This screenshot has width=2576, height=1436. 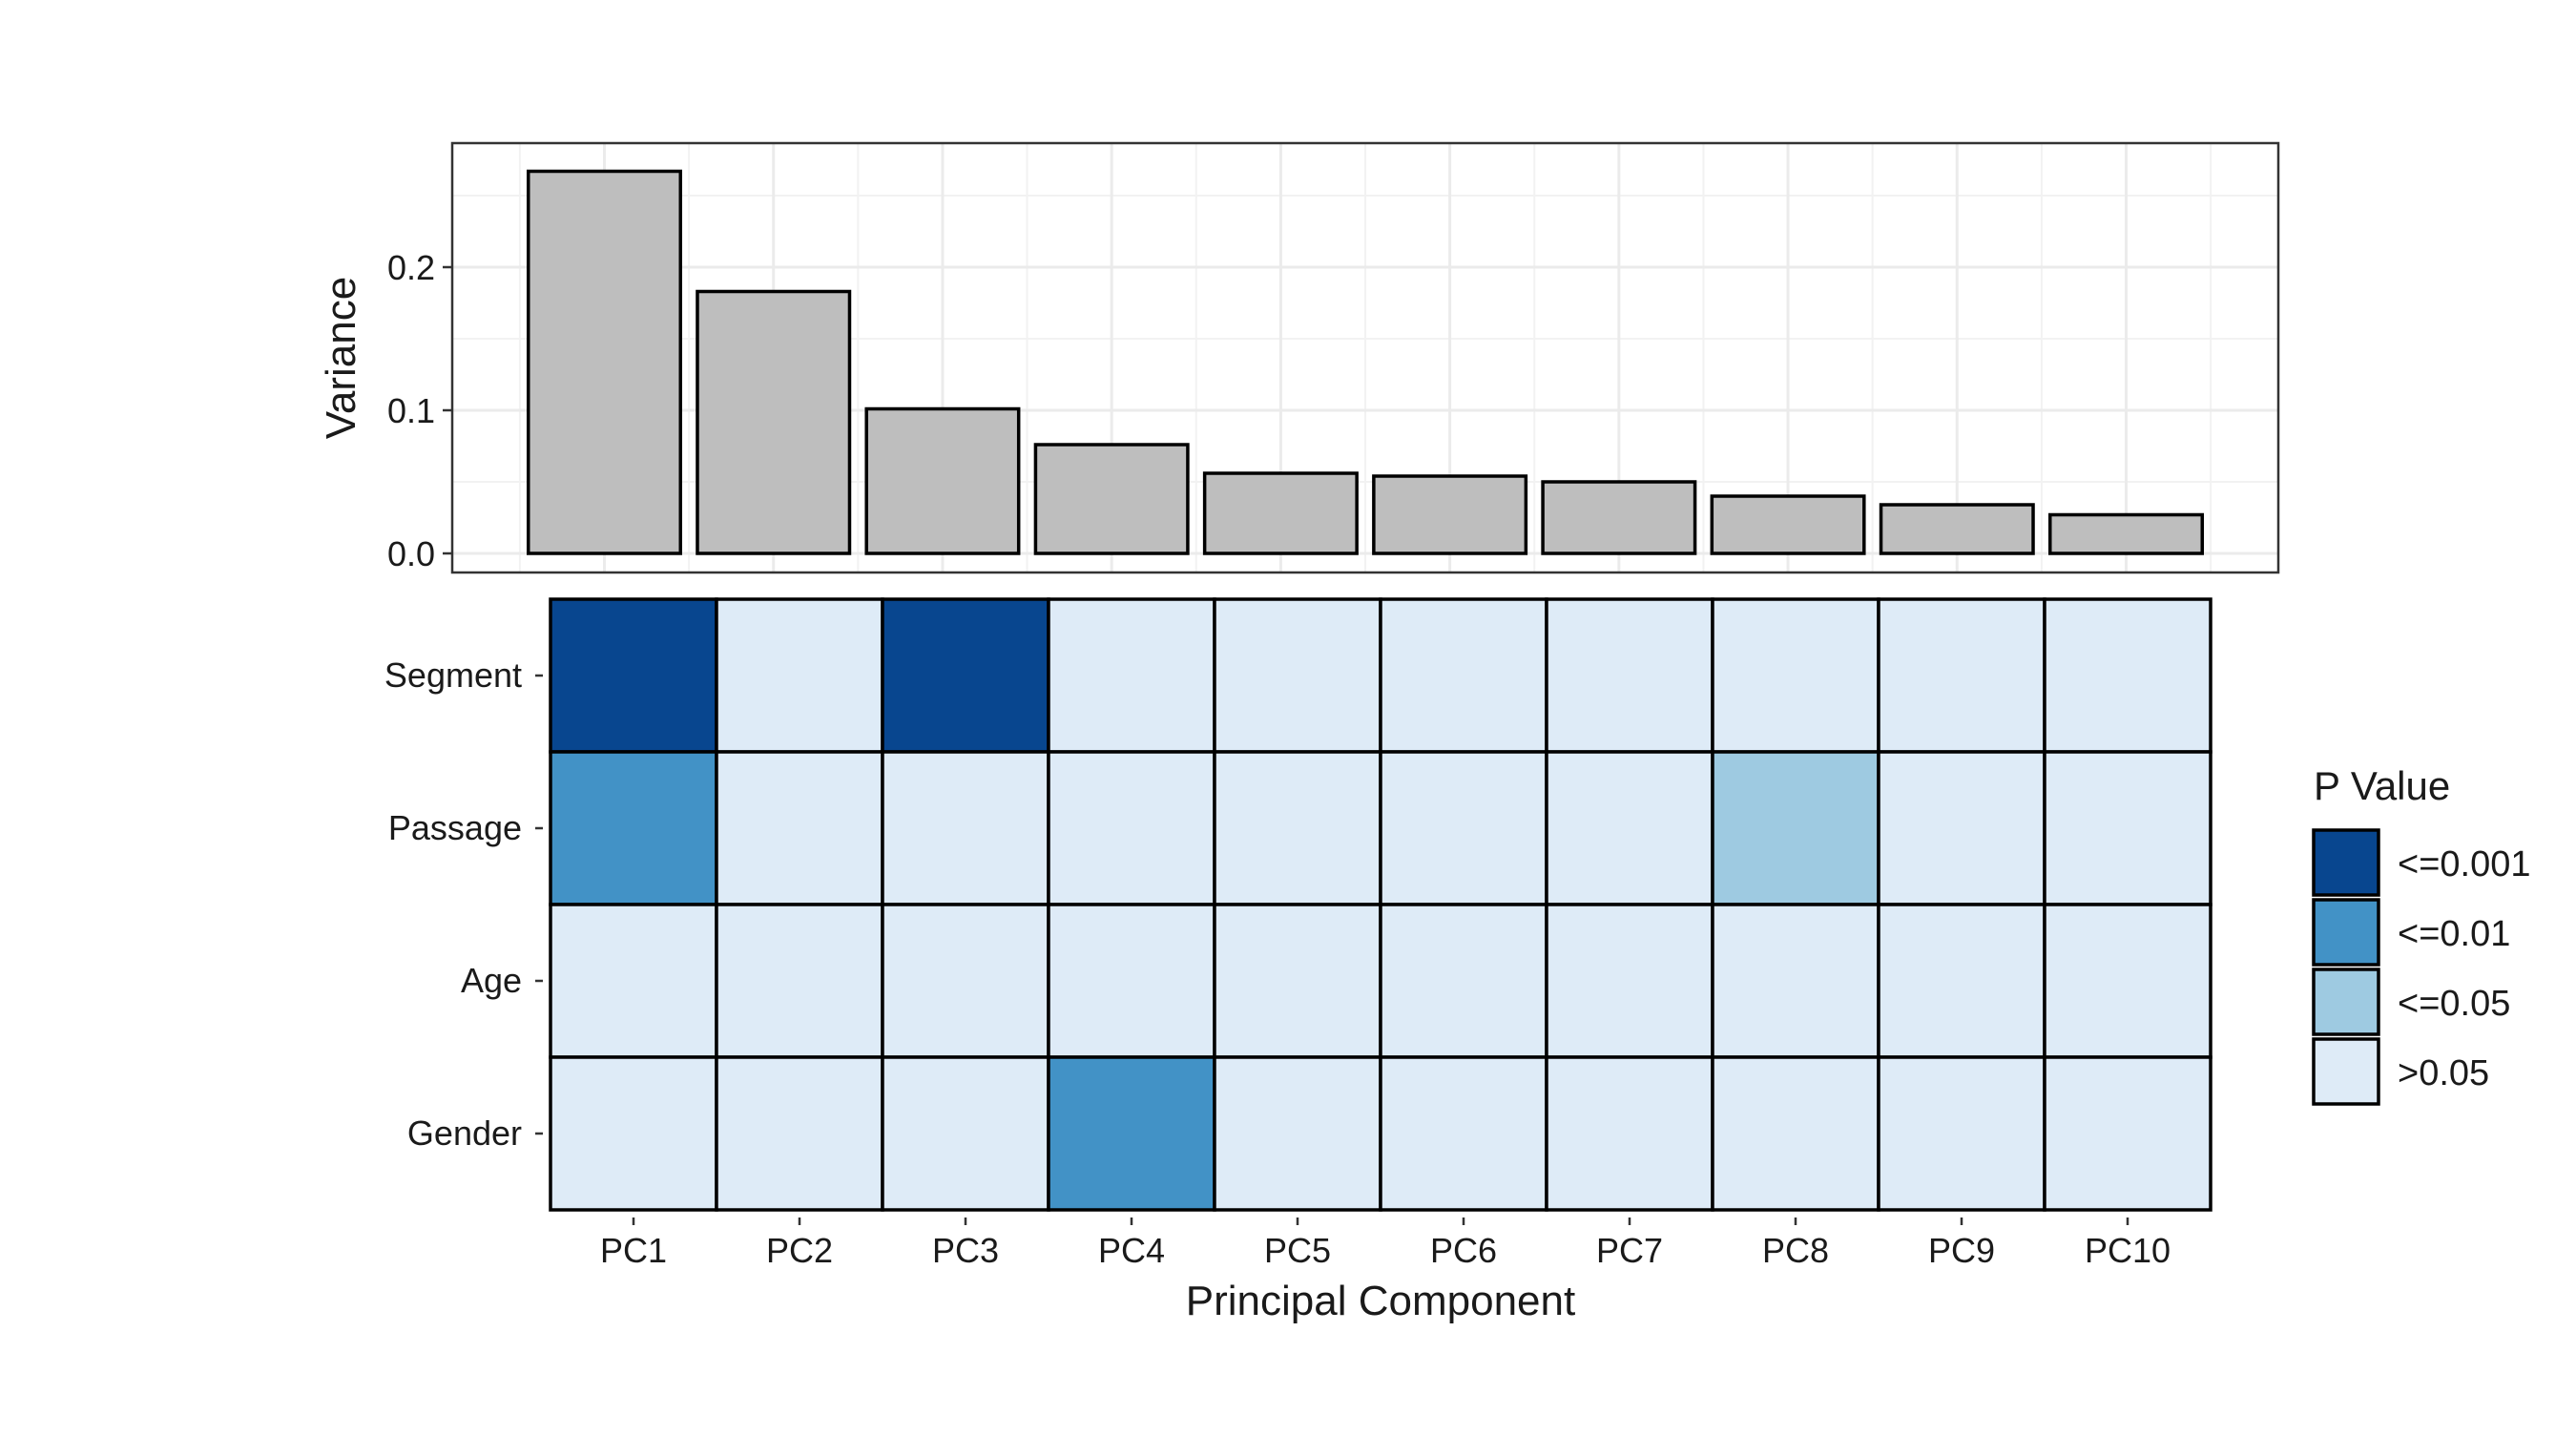 I want to click on variance-bar-pc4, so click(x=1111, y=499).